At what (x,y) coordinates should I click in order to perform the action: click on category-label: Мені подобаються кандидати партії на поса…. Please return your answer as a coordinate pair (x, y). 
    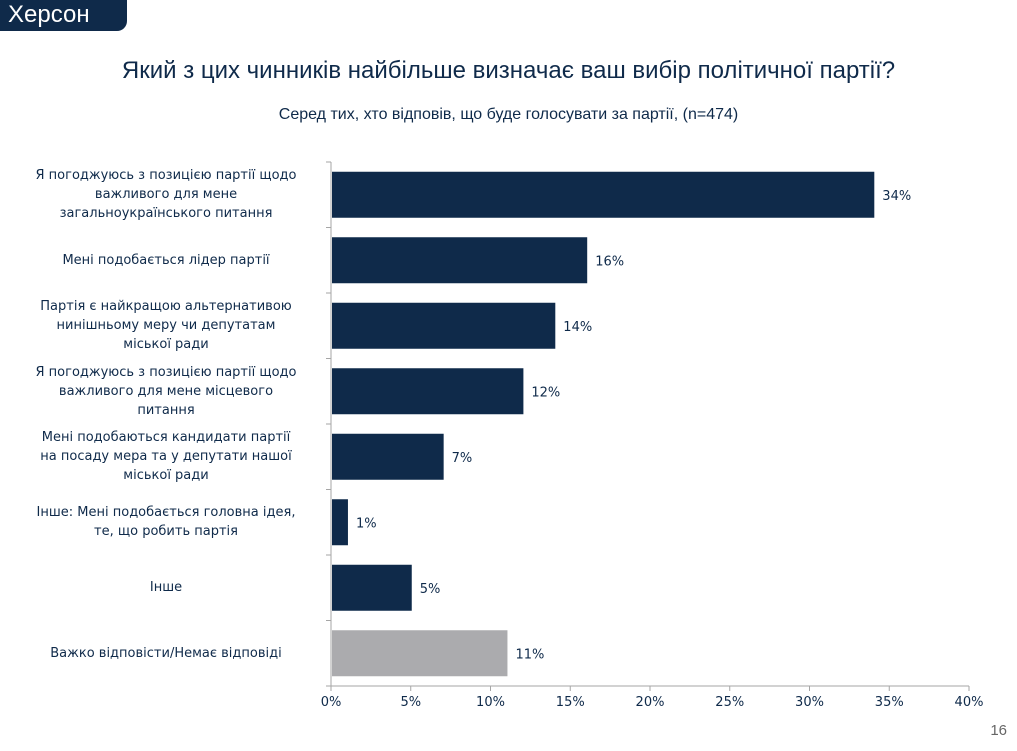
    Looking at the image, I should click on (166, 456).